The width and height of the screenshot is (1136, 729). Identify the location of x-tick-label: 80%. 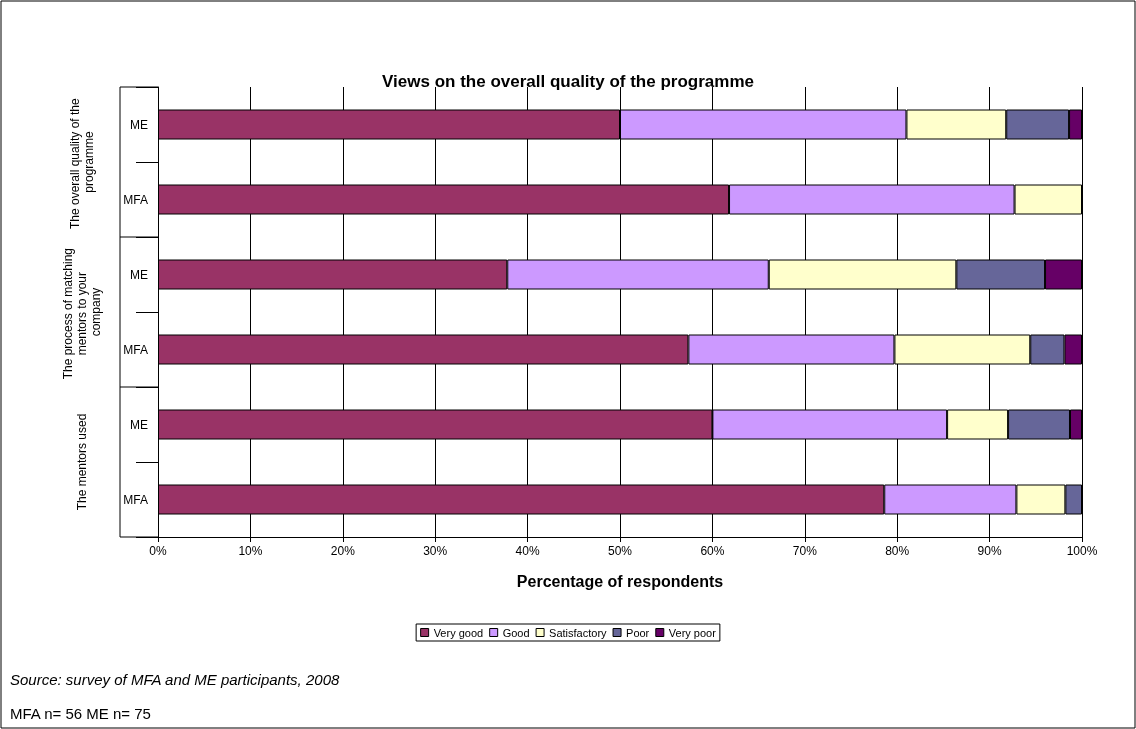
(897, 551).